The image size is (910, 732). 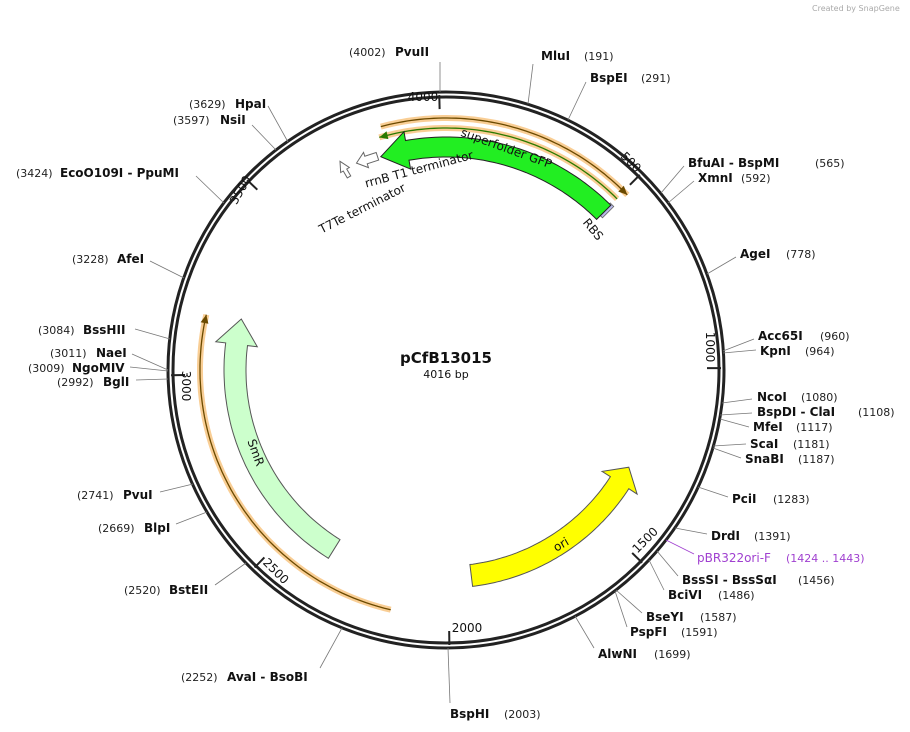 What do you see at coordinates (191, 120) in the screenshot?
I see `site-position: (3597)` at bounding box center [191, 120].